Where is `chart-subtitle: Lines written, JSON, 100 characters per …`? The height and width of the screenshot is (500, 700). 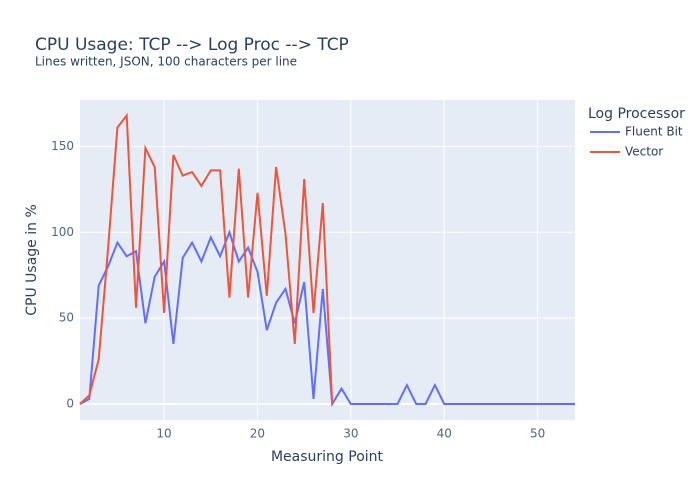 chart-subtitle: Lines written, JSON, 100 characters per … is located at coordinates (166, 62).